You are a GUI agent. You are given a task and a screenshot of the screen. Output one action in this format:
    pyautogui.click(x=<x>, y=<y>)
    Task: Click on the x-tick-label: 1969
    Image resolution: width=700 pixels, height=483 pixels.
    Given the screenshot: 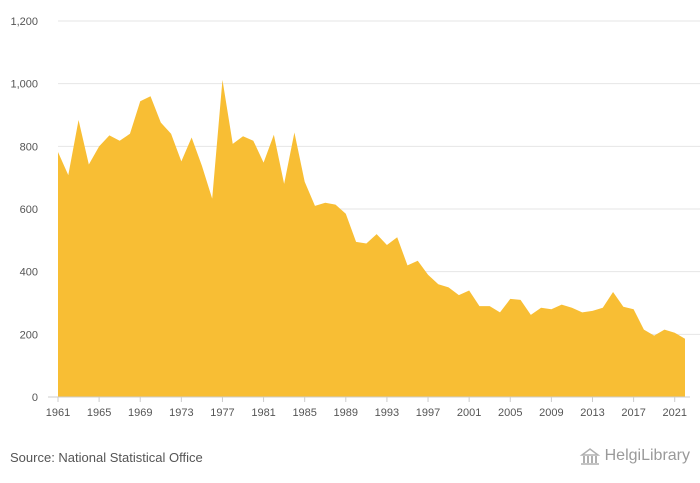 What is the action you would take?
    pyautogui.click(x=140, y=413)
    